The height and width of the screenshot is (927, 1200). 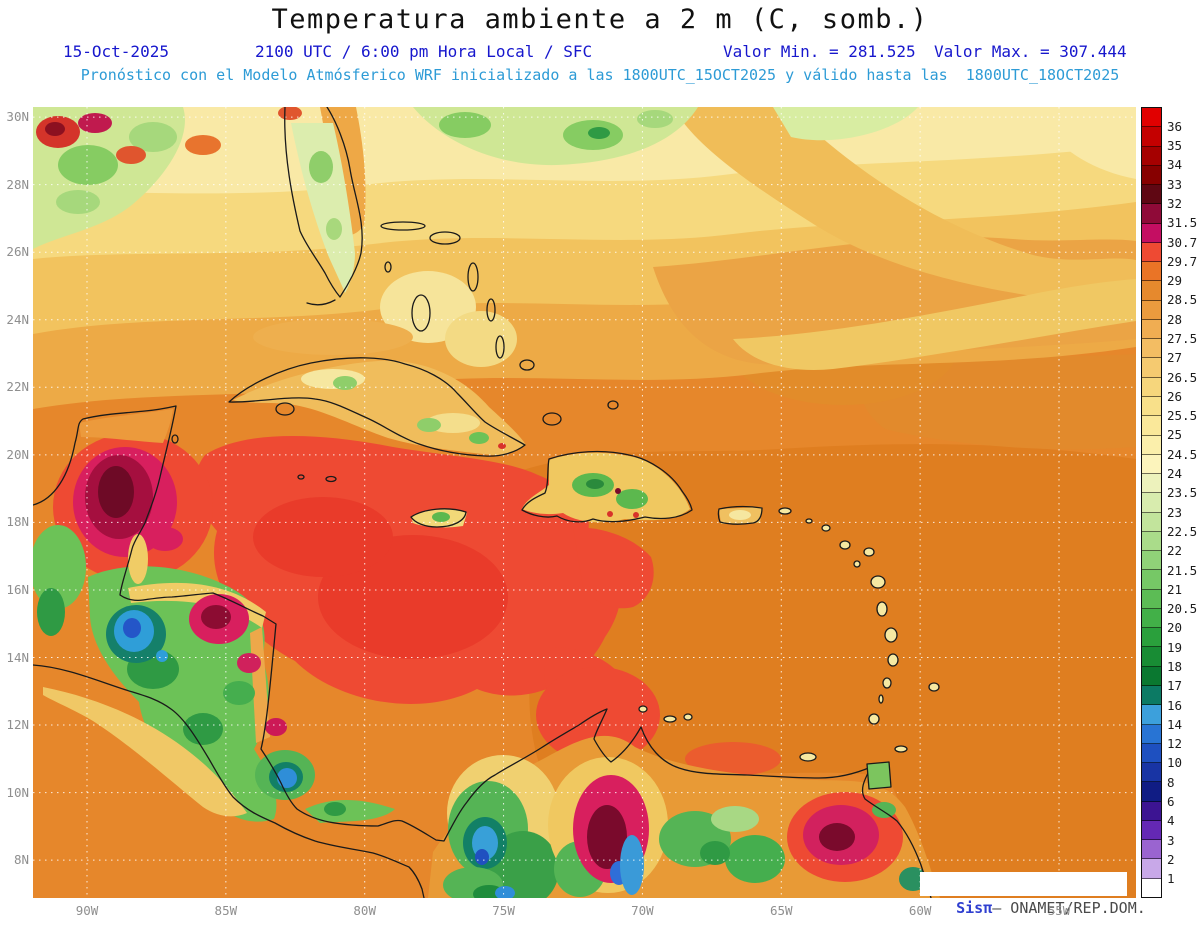 I want to click on colorbar-label: 3, so click(x=1171, y=840).